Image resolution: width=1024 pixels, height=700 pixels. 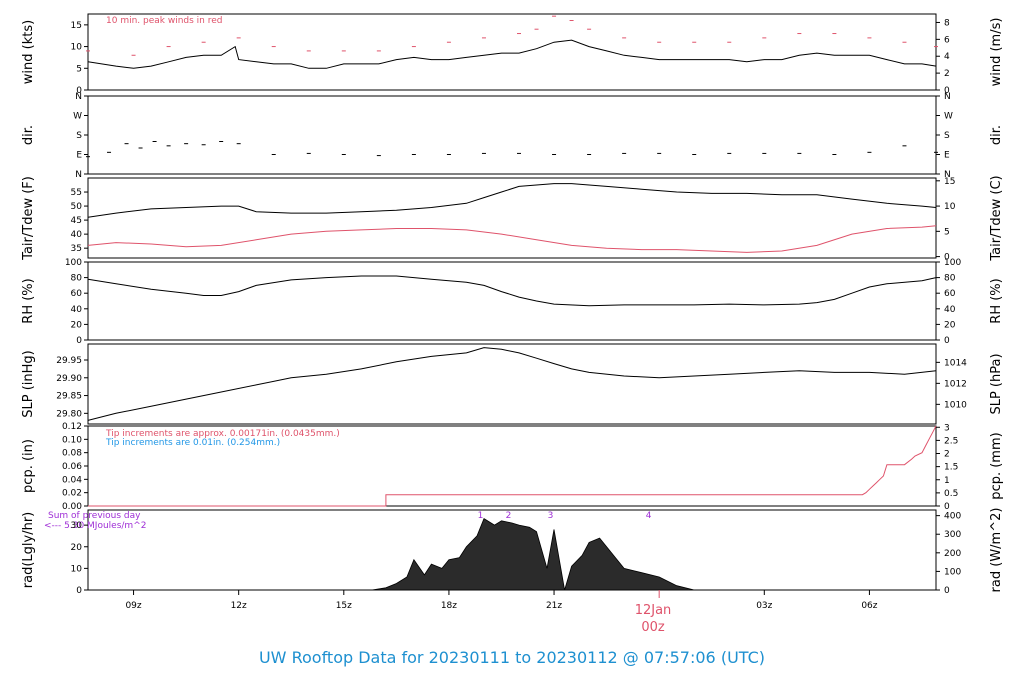 I want to click on rad-right-ytick-label: 100, so click(x=952, y=572).